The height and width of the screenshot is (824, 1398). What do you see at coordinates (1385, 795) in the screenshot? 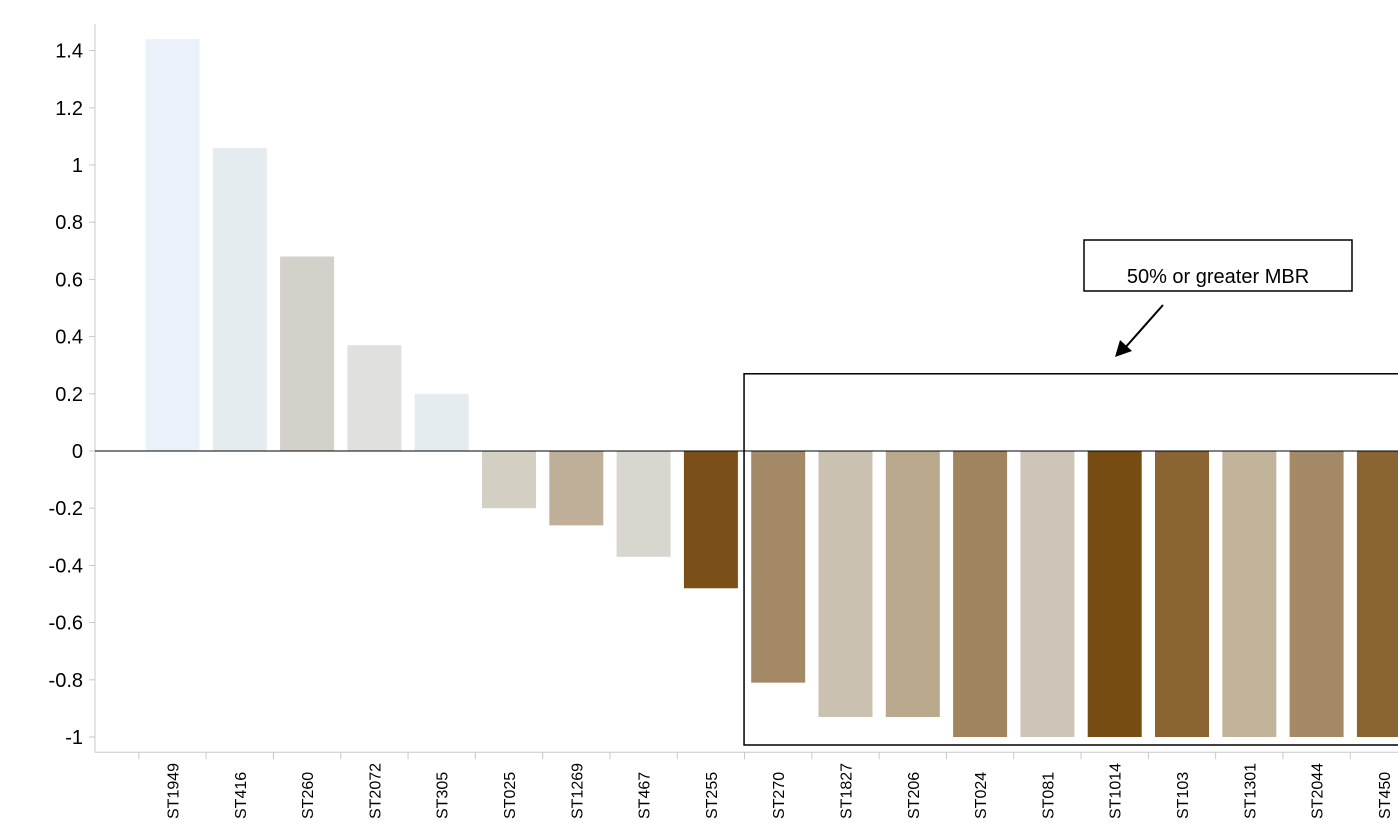
I see `x-tick-label: ST450` at bounding box center [1385, 795].